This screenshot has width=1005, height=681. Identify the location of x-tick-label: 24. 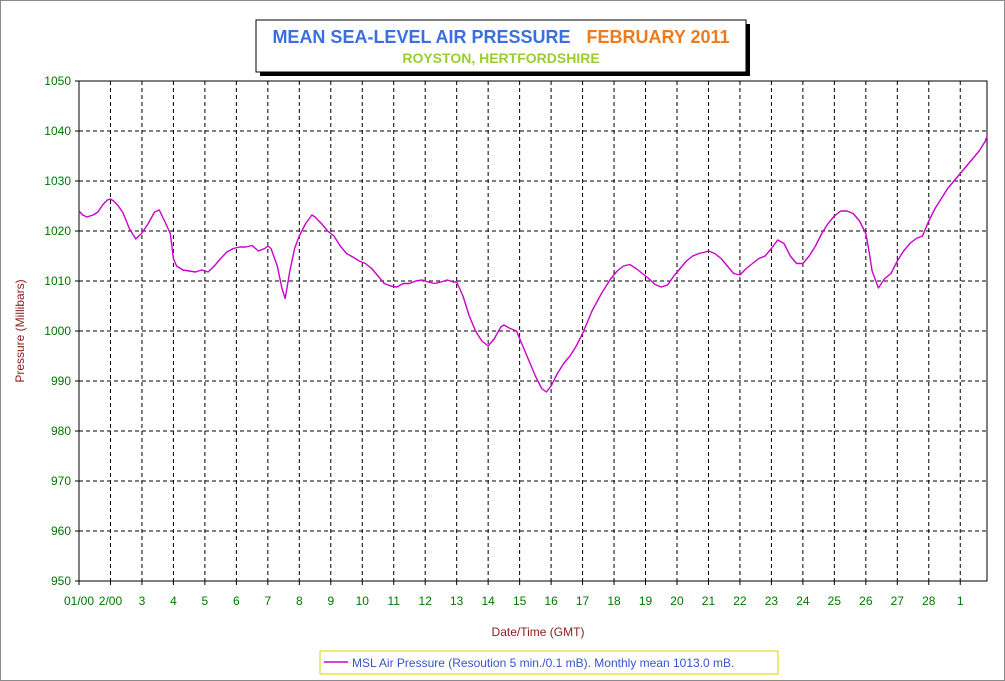
(803, 601).